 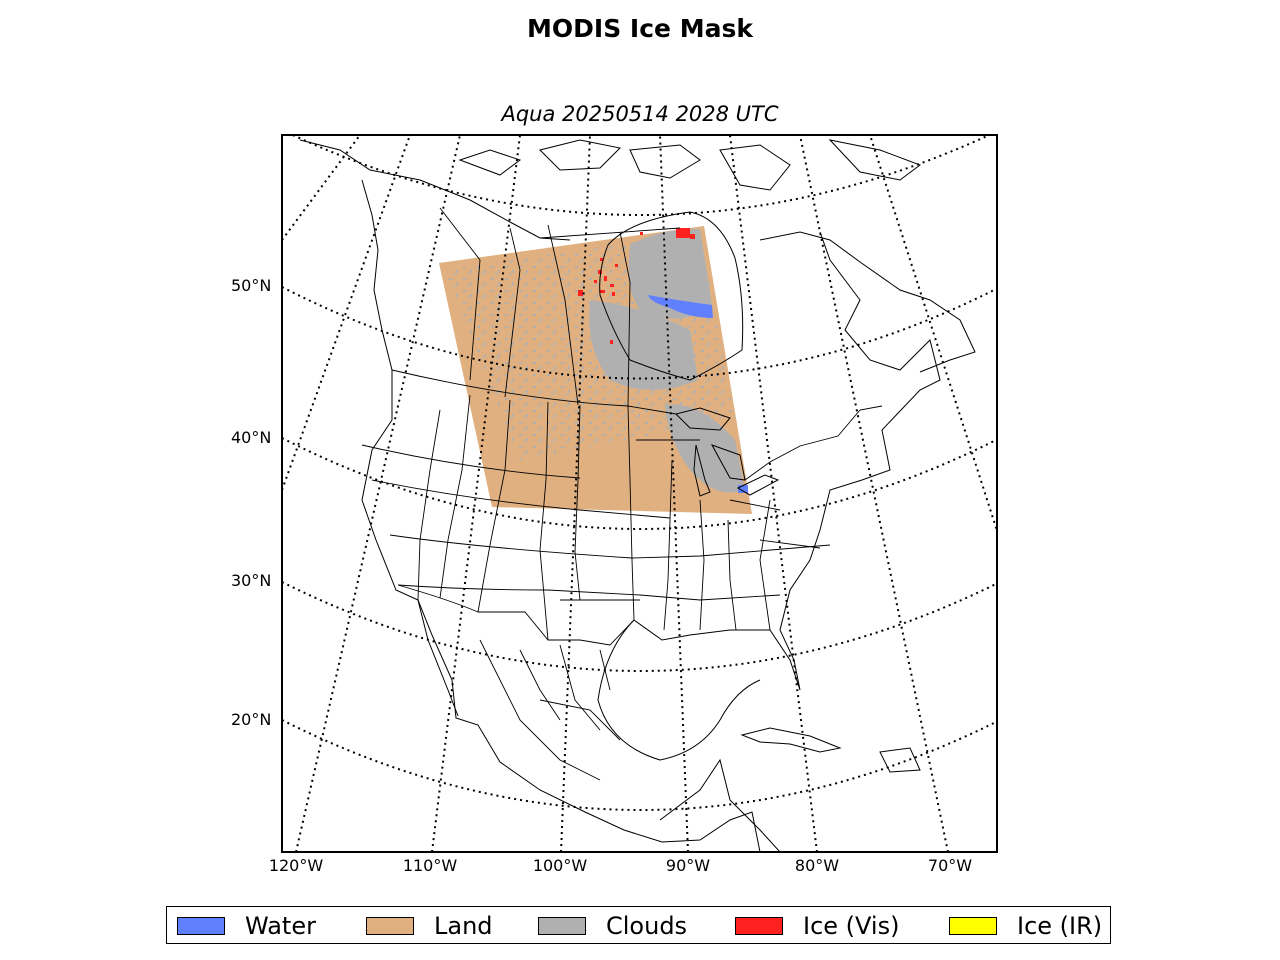 I want to click on legend-item-ice-ir: Ice (IR), so click(x=1025, y=926).